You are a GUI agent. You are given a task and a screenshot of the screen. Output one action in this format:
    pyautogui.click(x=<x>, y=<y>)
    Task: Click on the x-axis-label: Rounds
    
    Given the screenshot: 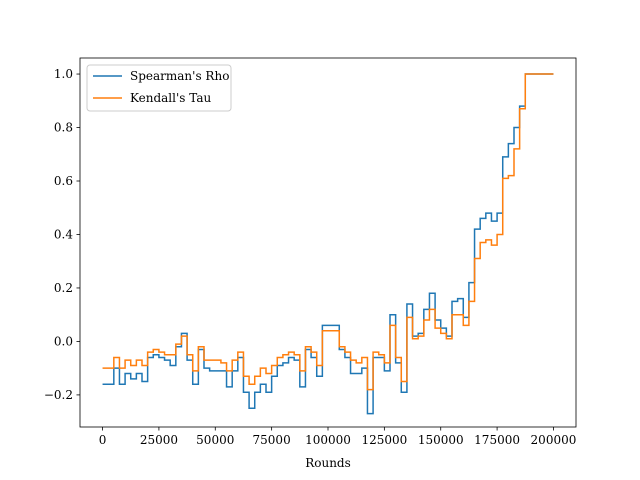 What is the action you would take?
    pyautogui.click(x=328, y=463)
    